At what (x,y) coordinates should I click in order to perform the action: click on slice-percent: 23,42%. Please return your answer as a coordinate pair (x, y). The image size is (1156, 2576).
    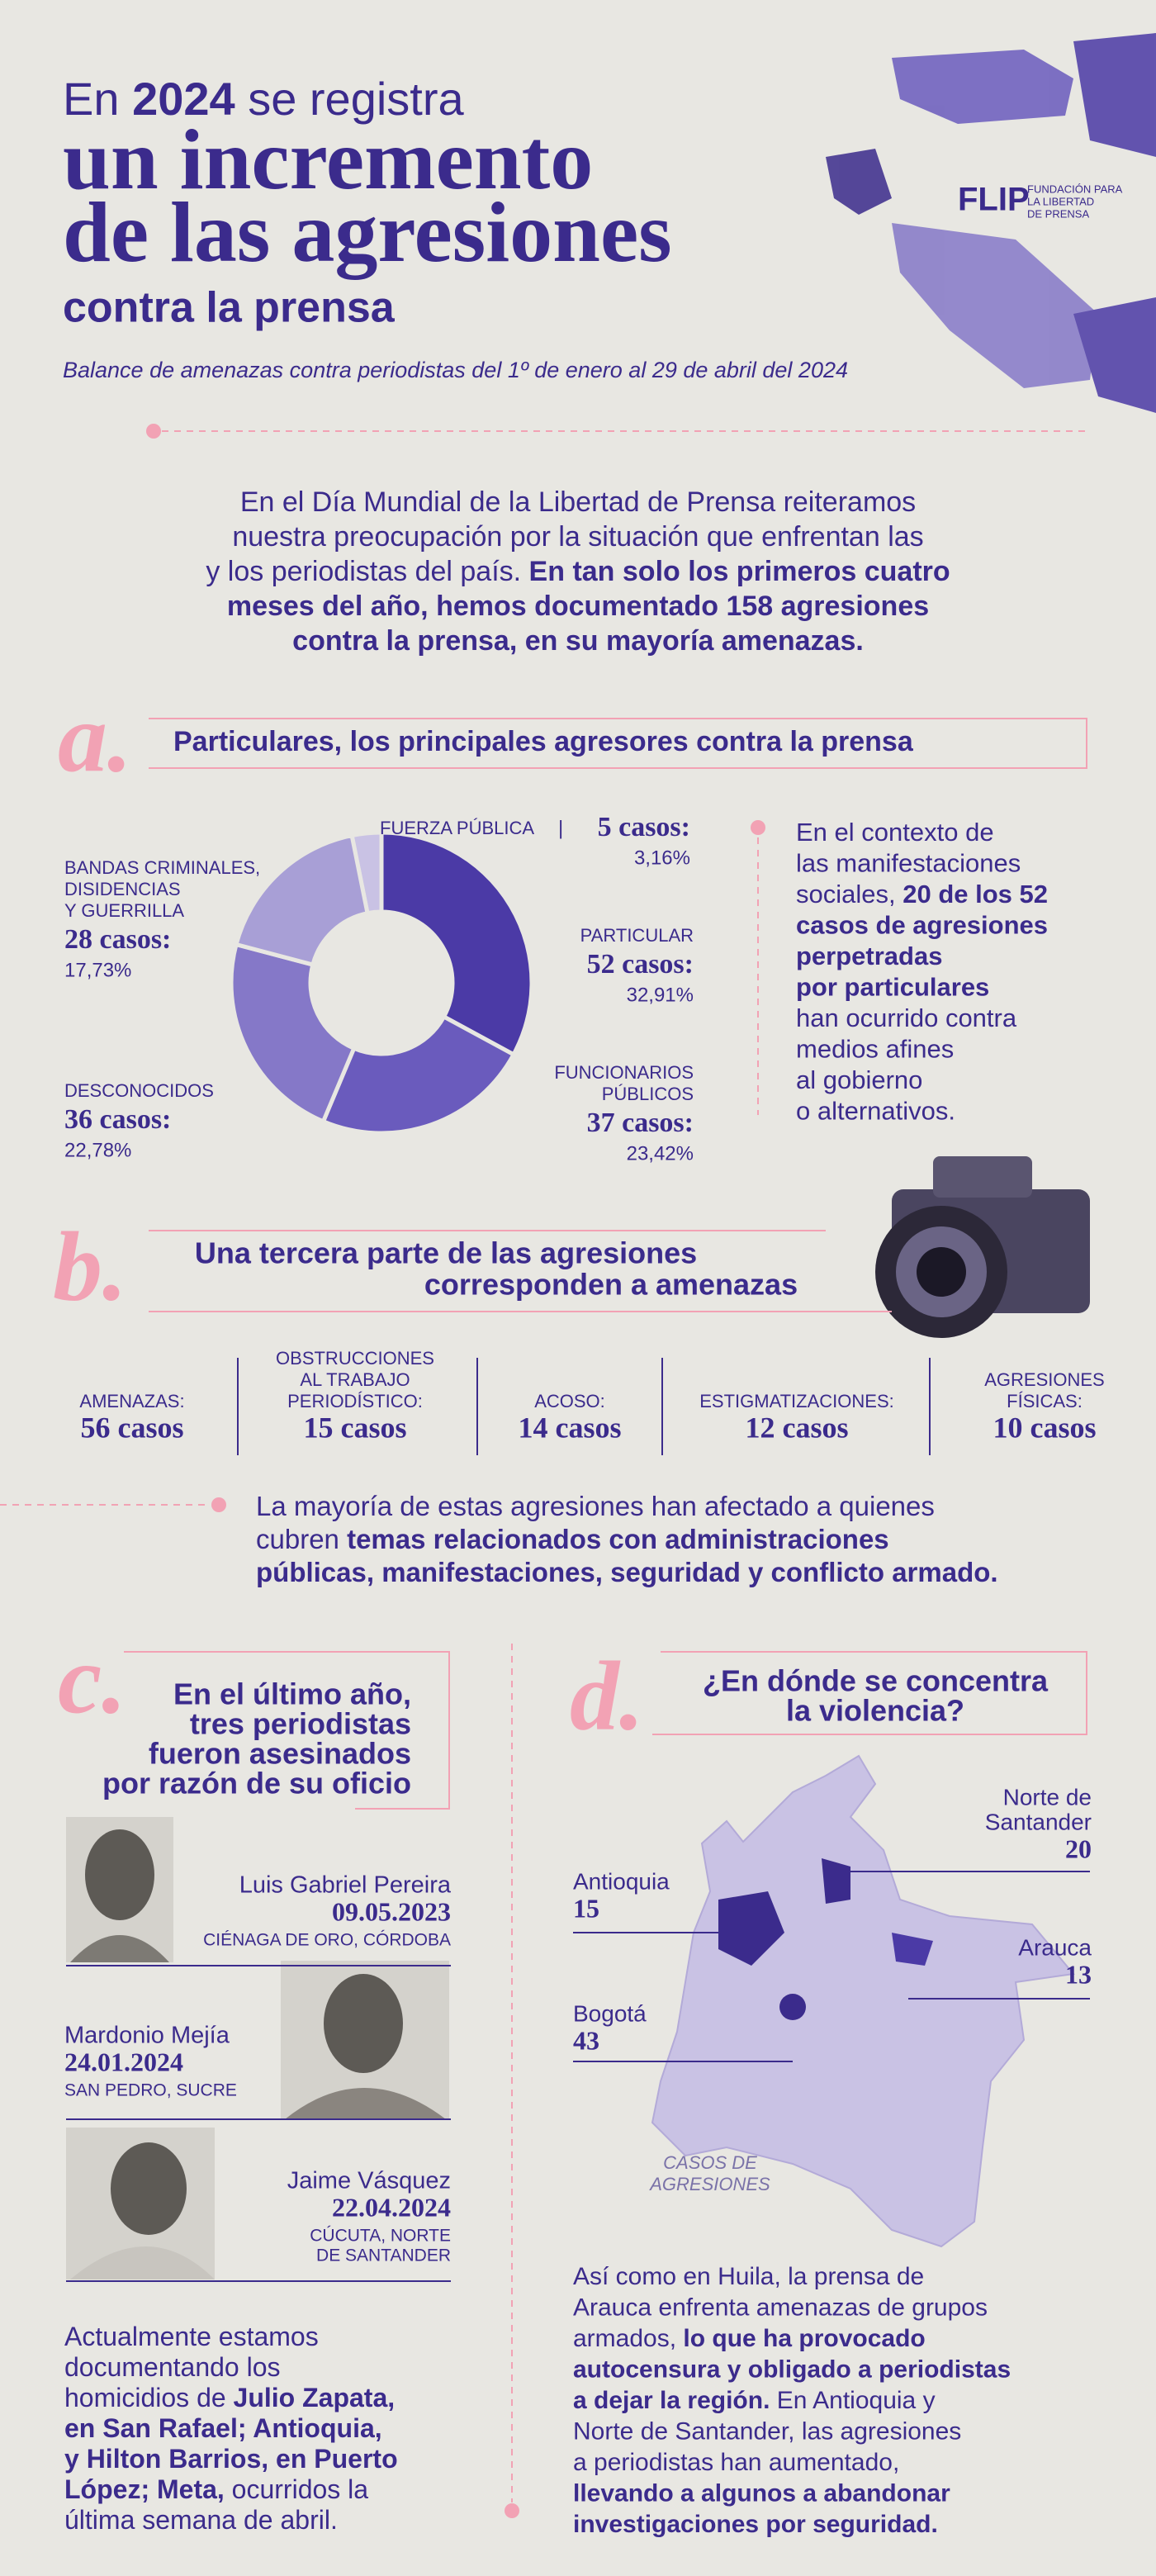
    Looking at the image, I should click on (660, 1153).